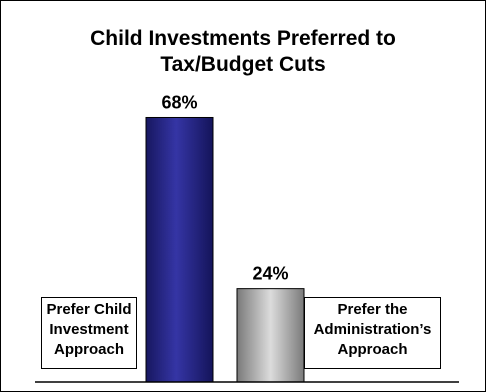  I want to click on category-label-line: Investment, so click(89, 329).